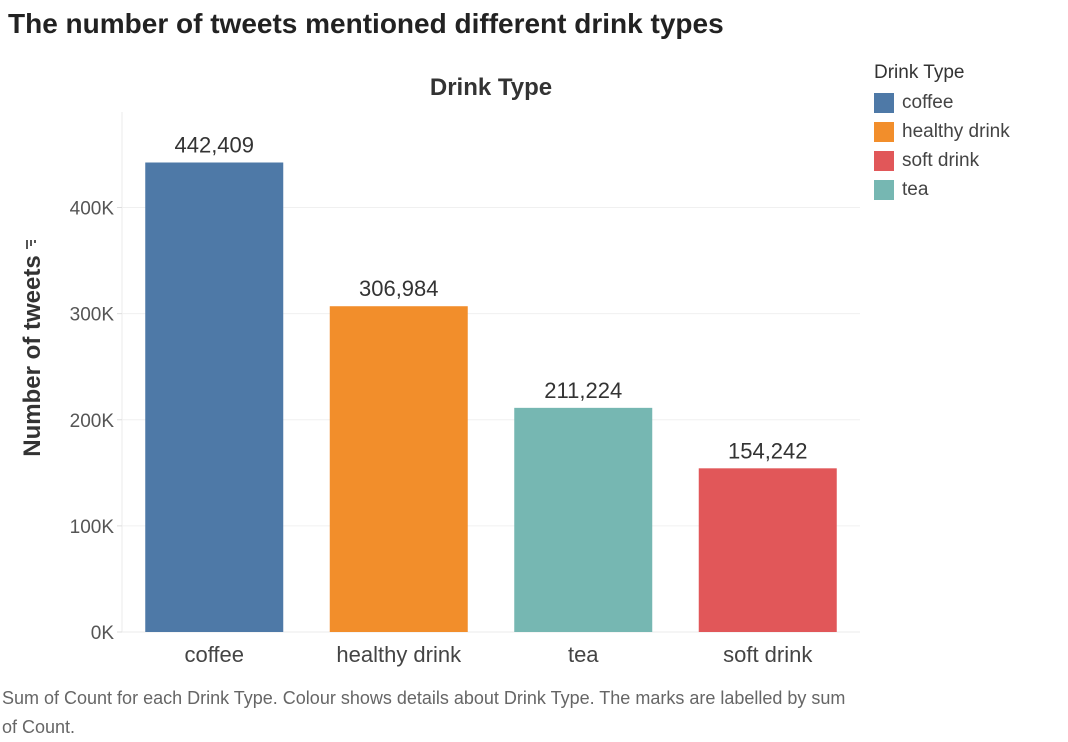 This screenshot has width=1068, height=742. I want to click on category-label: healthy drink, so click(399, 654).